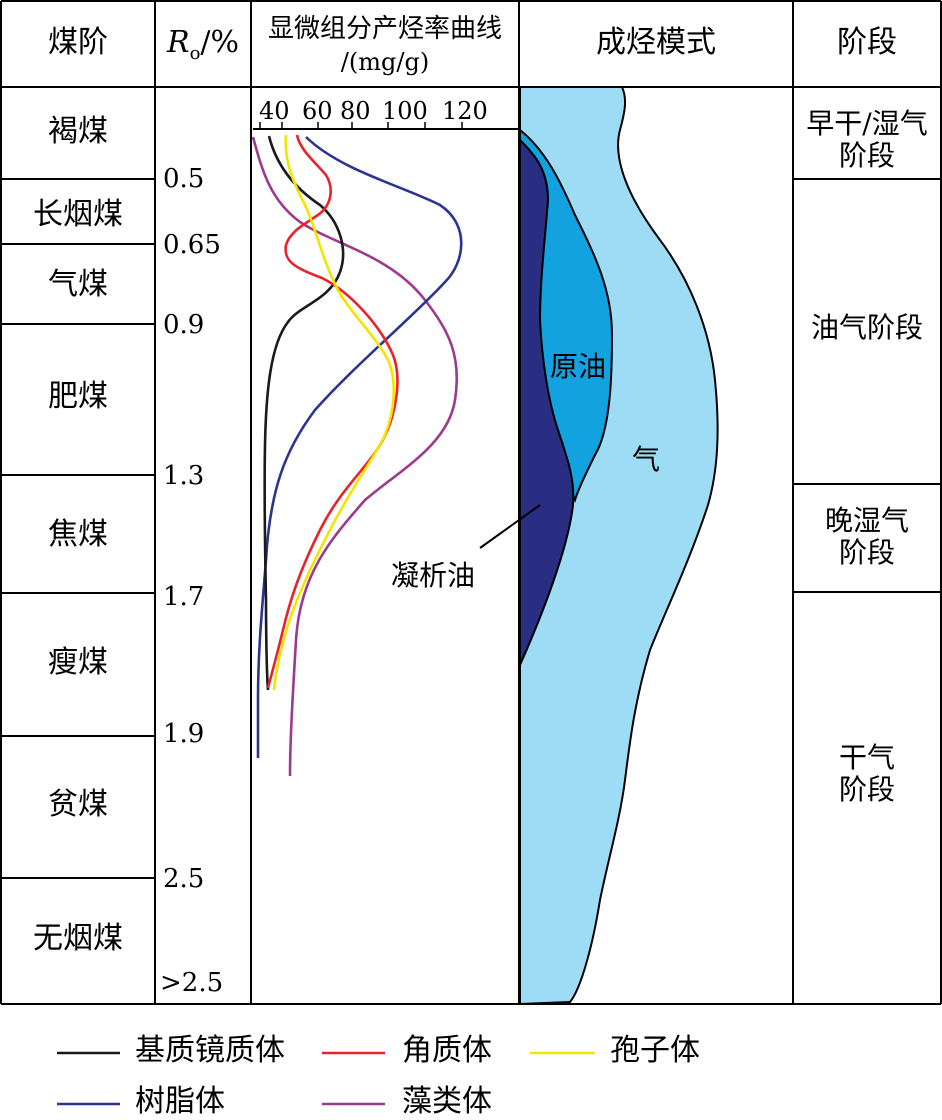 This screenshot has height=1120, width=942. What do you see at coordinates (220, 42) in the screenshot?
I see `ro-unit: /%` at bounding box center [220, 42].